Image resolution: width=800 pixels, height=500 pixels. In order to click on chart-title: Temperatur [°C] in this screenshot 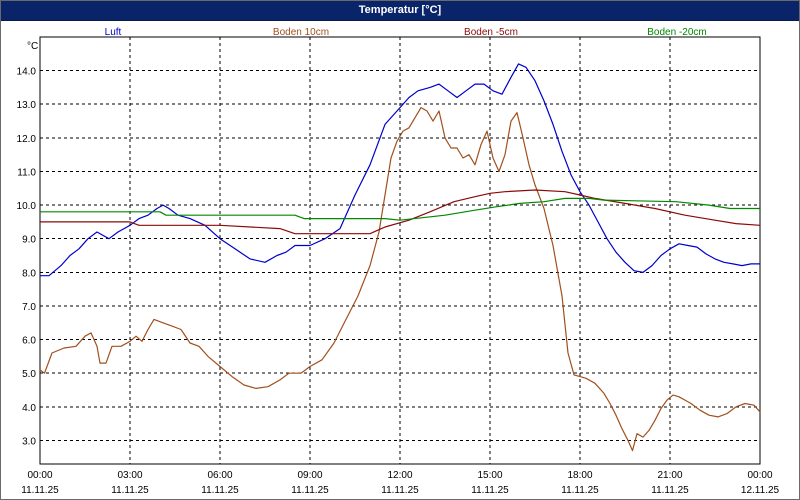, I will do `click(400, 10)`.